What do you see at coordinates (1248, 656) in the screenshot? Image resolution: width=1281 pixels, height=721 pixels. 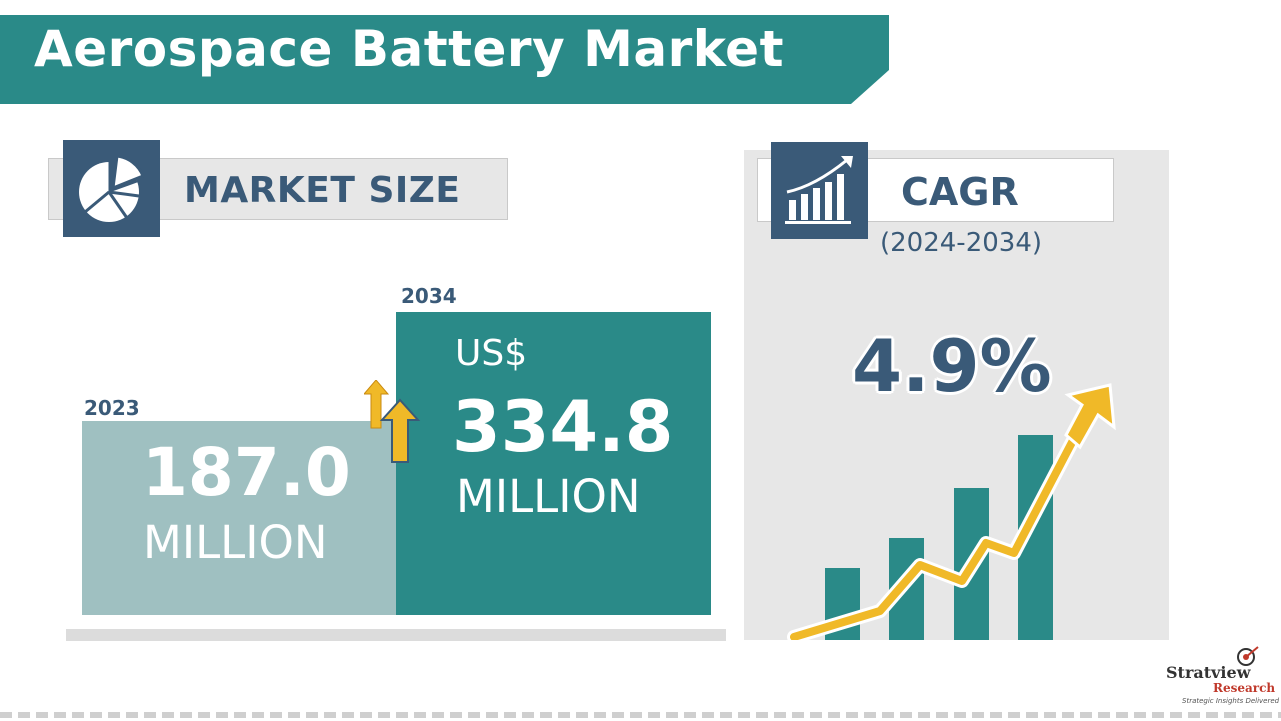 I see `target-icon` at bounding box center [1248, 656].